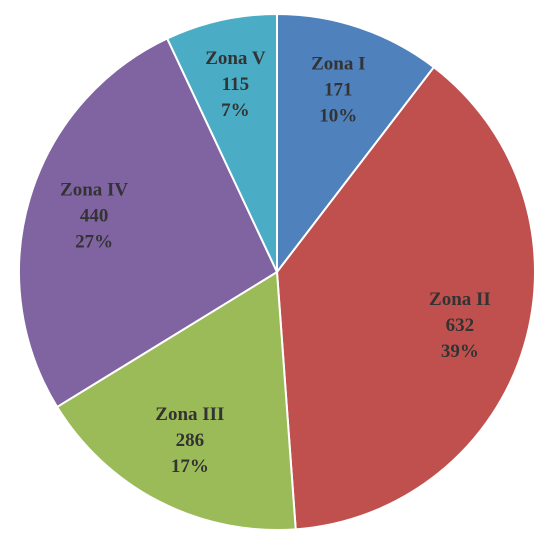 The image size is (535, 534). I want to click on slice-label: Zona I, so click(338, 64).